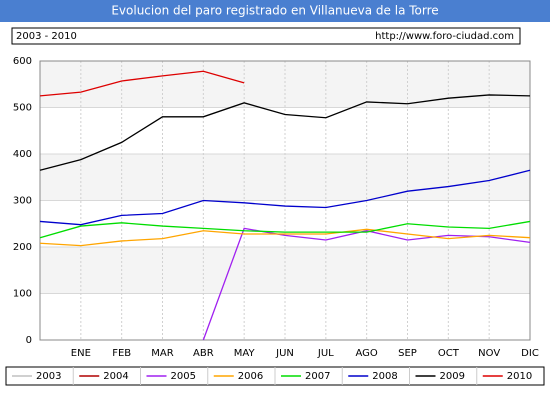 The image size is (550, 404). What do you see at coordinates (48, 376) in the screenshot?
I see `legend-label: 2003` at bounding box center [48, 376].